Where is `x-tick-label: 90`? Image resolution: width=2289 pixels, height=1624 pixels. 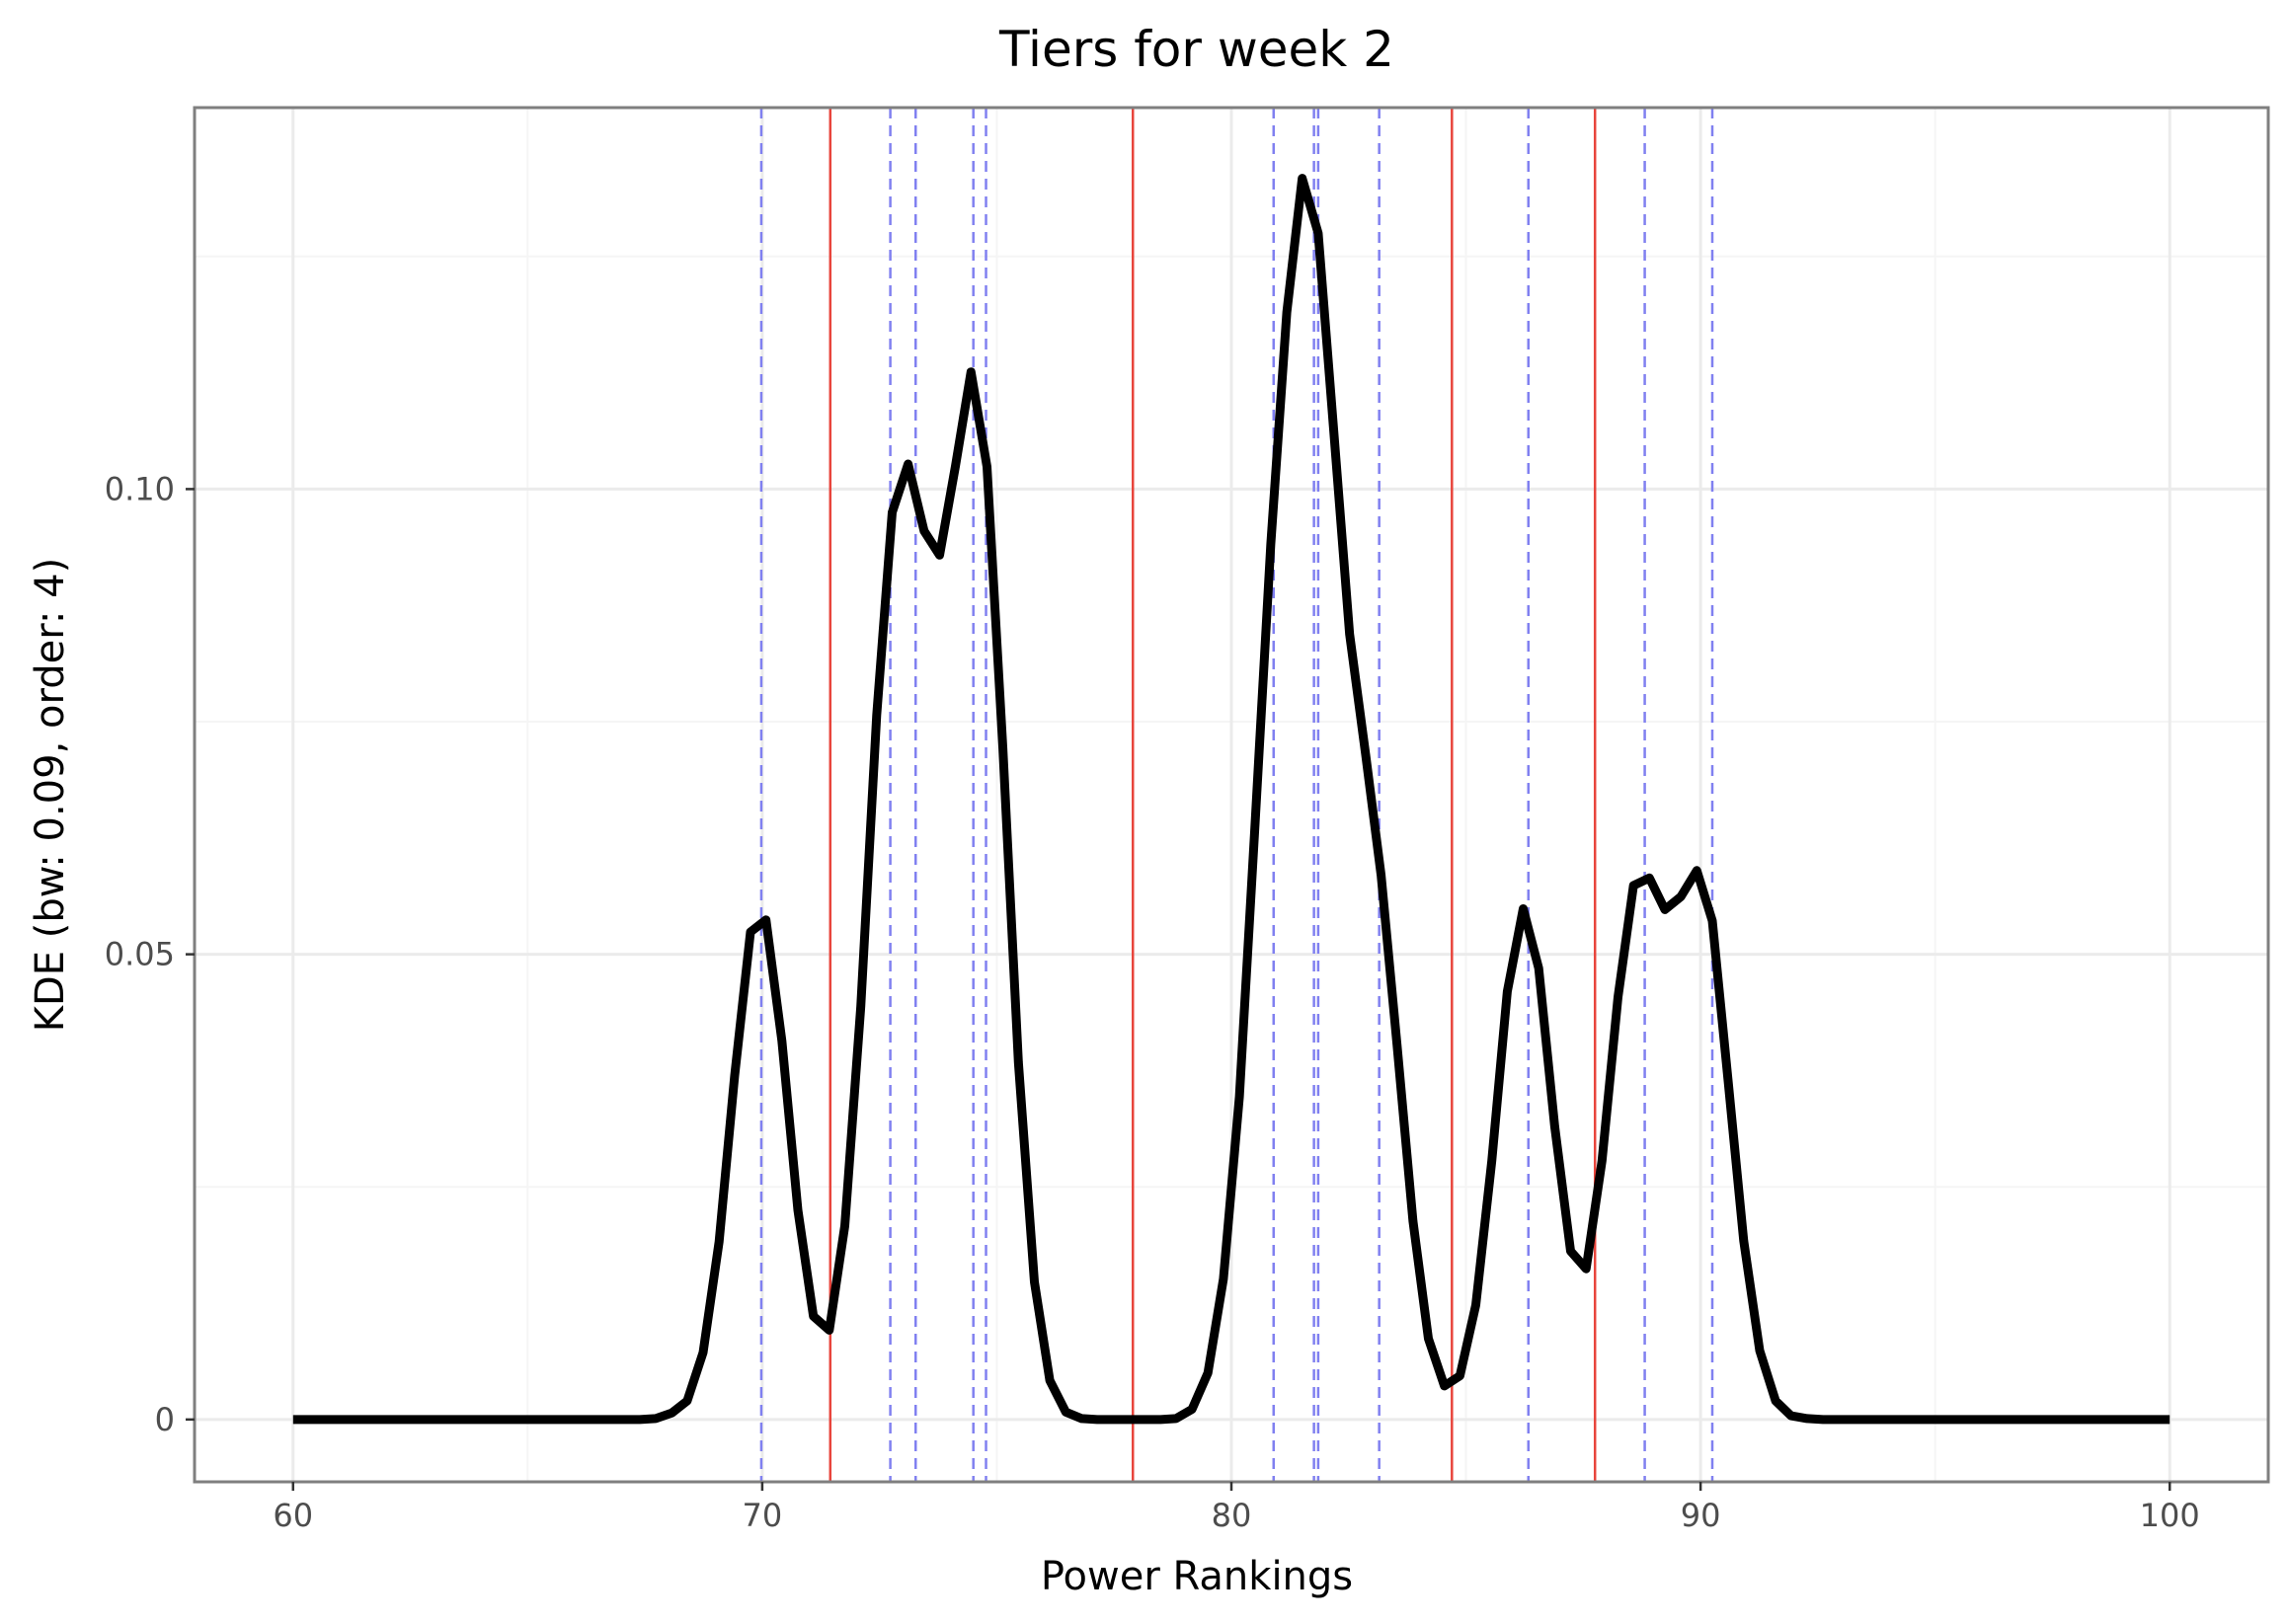 x-tick-label: 90 is located at coordinates (1701, 1515).